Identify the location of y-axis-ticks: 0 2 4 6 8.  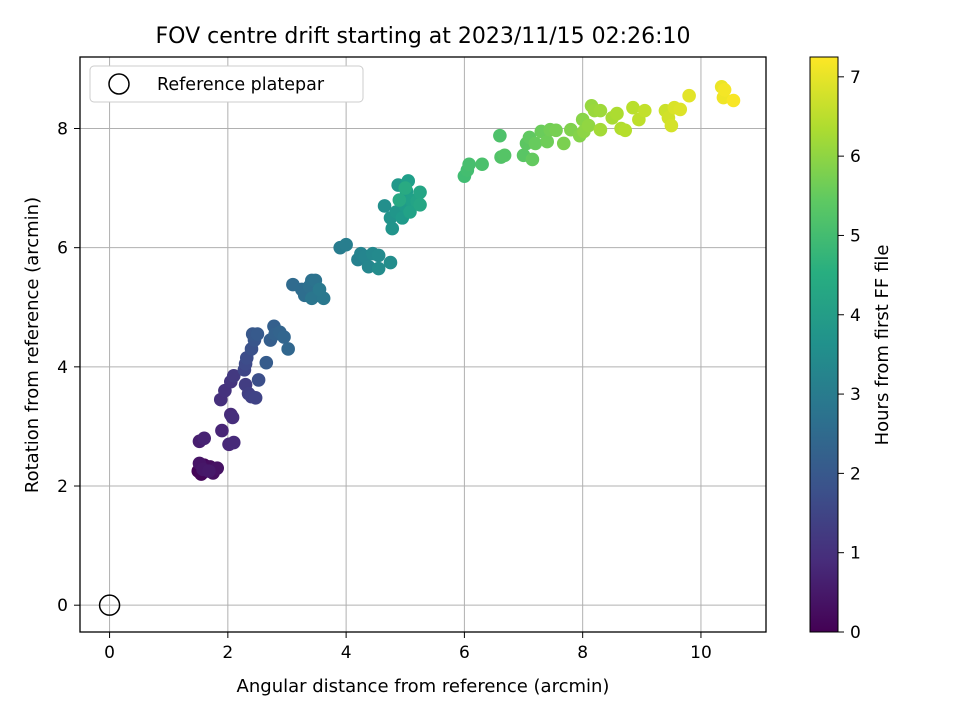
(68, 368).